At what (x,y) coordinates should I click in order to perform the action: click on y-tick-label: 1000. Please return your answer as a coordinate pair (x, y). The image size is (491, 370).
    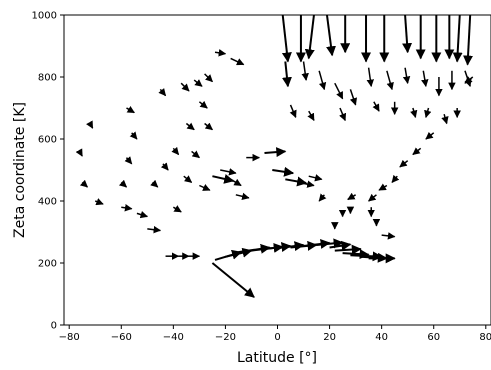
    Looking at the image, I should click on (44, 16).